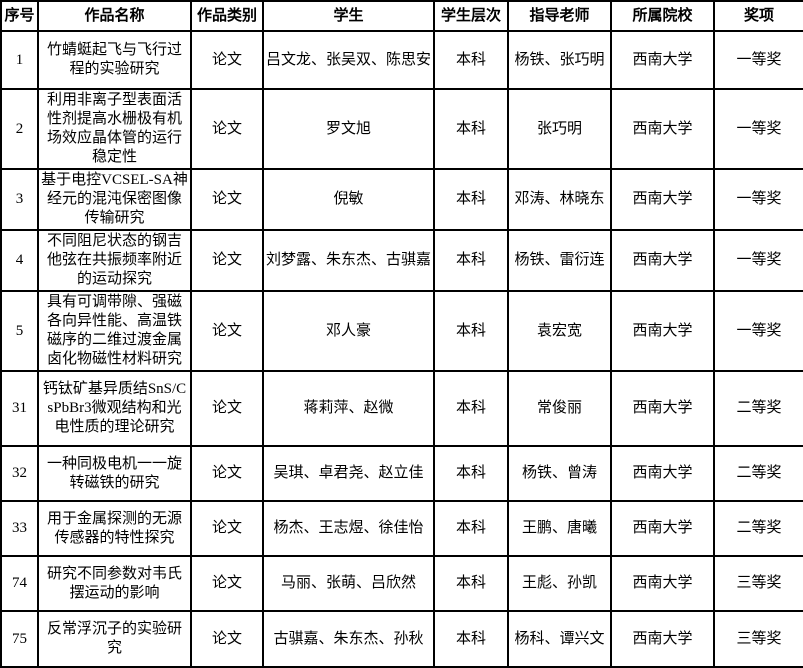 This screenshot has width=803, height=668. What do you see at coordinates (227, 16) in the screenshot?
I see `col-header-category: 作品类别` at bounding box center [227, 16].